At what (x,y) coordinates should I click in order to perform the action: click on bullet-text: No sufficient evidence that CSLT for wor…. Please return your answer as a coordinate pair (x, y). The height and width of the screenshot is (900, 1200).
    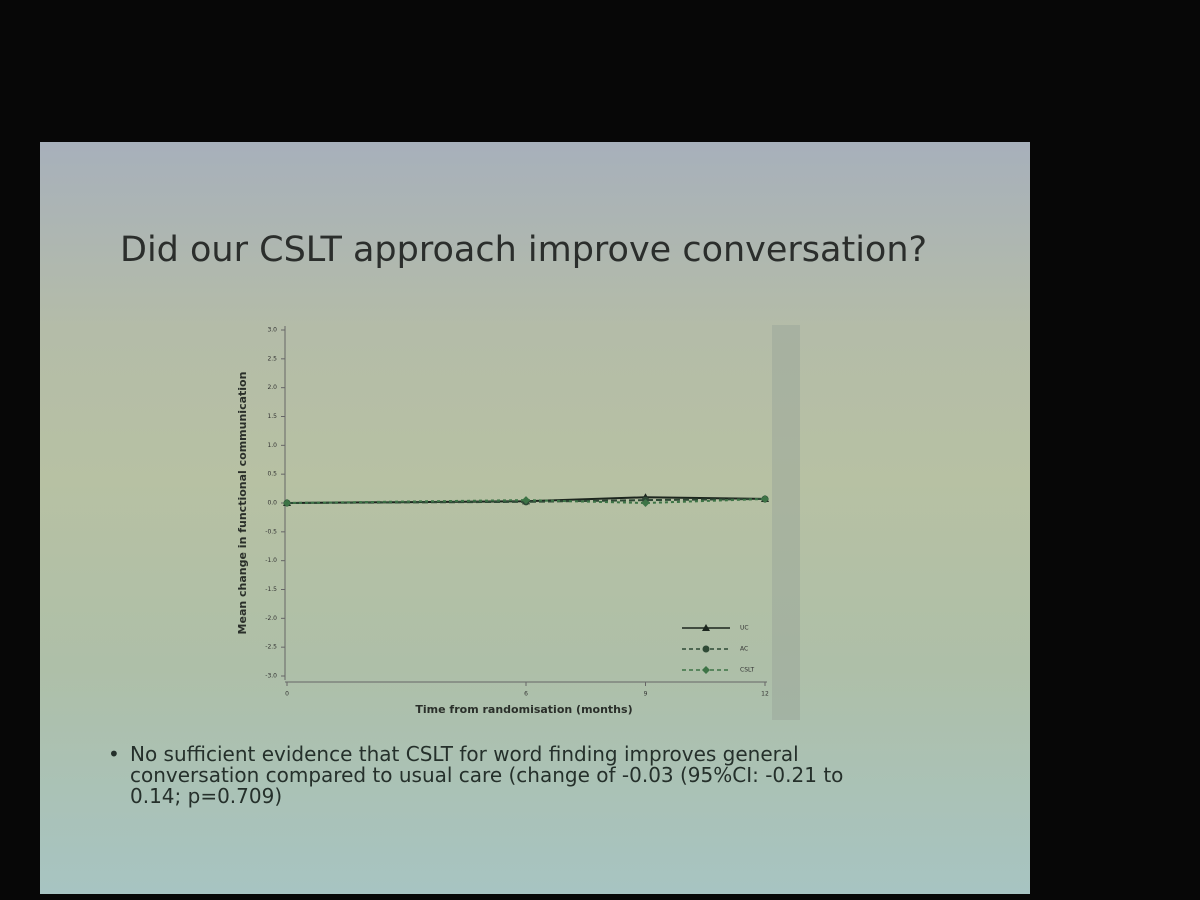
    Looking at the image, I should click on (489, 775).